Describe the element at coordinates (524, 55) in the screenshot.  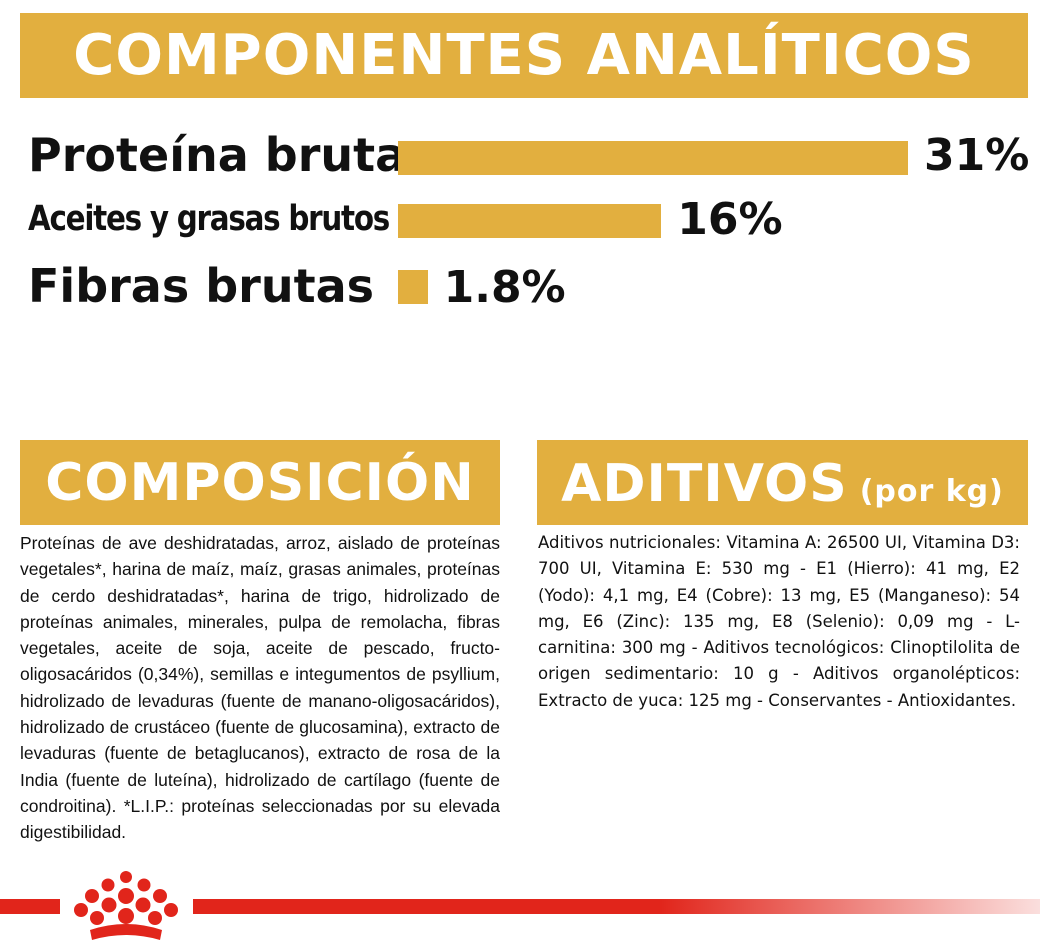
I see `analytical-components-title: COMPONENTES ANALÍTICOS` at that location.